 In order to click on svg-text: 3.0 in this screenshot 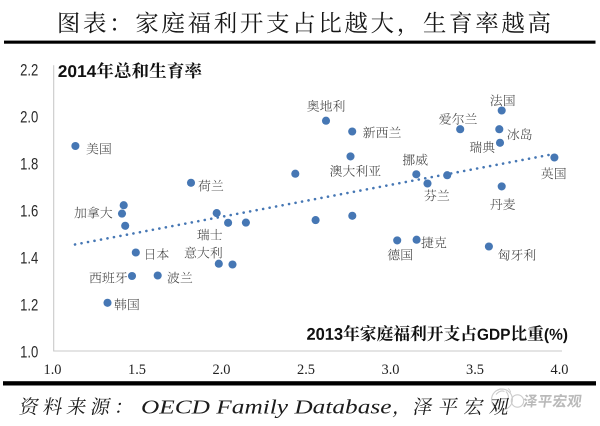, I will do `click(391, 370)`.